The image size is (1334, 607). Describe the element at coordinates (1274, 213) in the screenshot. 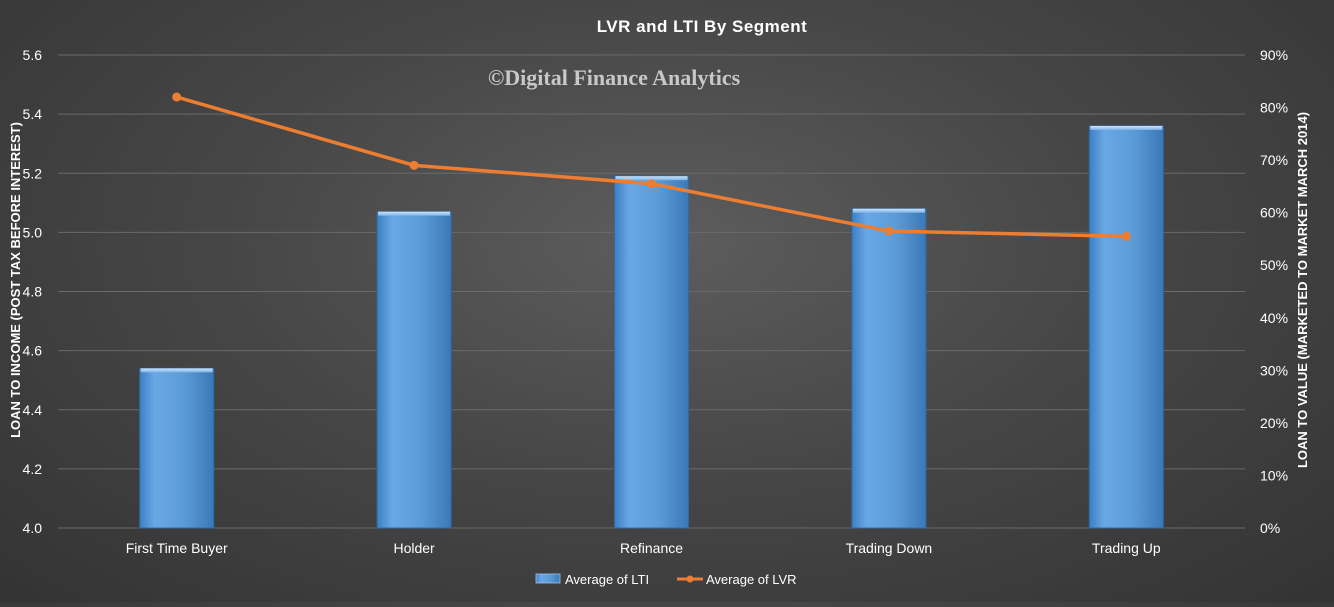

I see `y2-tick-label: 60%` at that location.